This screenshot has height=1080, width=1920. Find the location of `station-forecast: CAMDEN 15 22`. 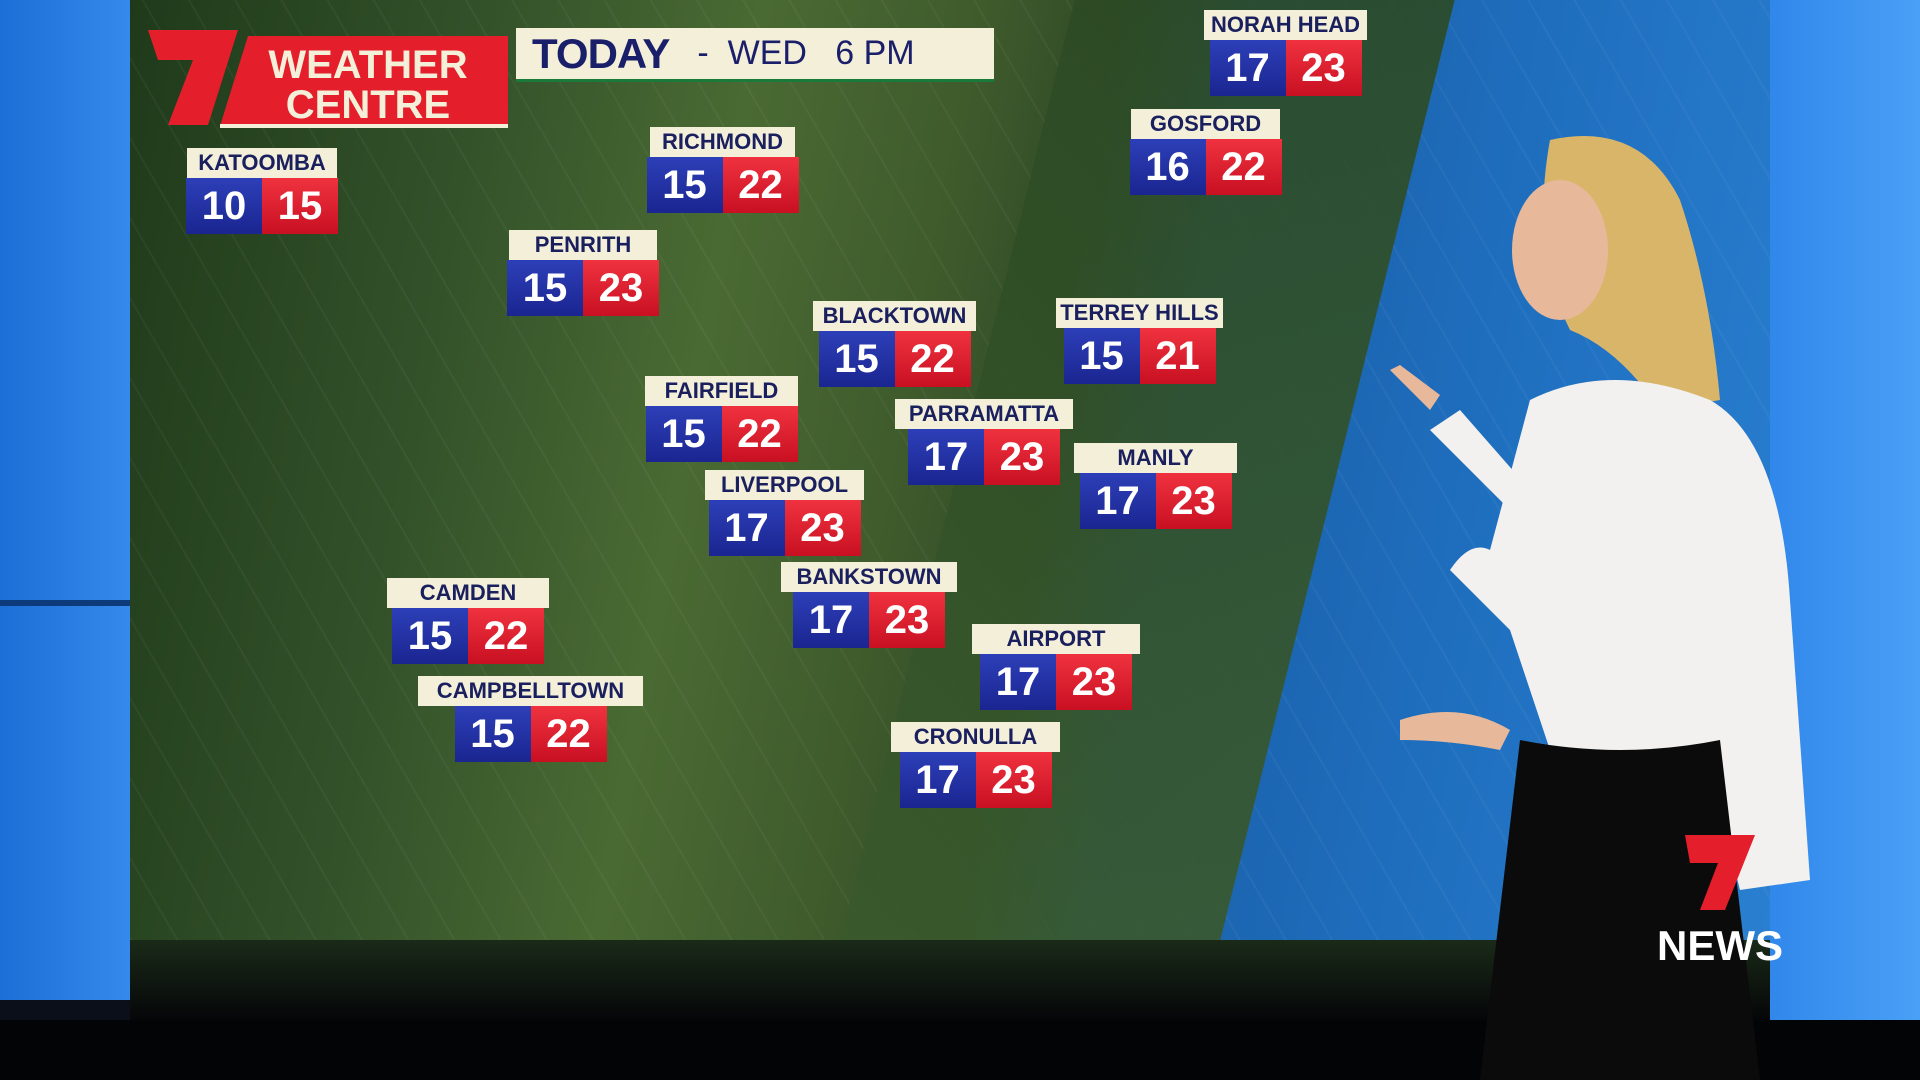

station-forecast: CAMDEN 15 22 is located at coordinates (468, 621).